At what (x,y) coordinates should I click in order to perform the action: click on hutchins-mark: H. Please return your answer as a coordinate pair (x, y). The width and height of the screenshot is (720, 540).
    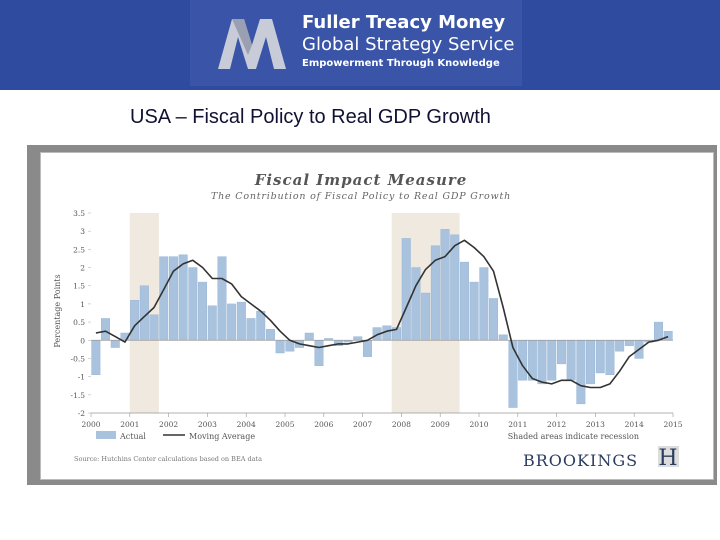
    Looking at the image, I should click on (667, 458).